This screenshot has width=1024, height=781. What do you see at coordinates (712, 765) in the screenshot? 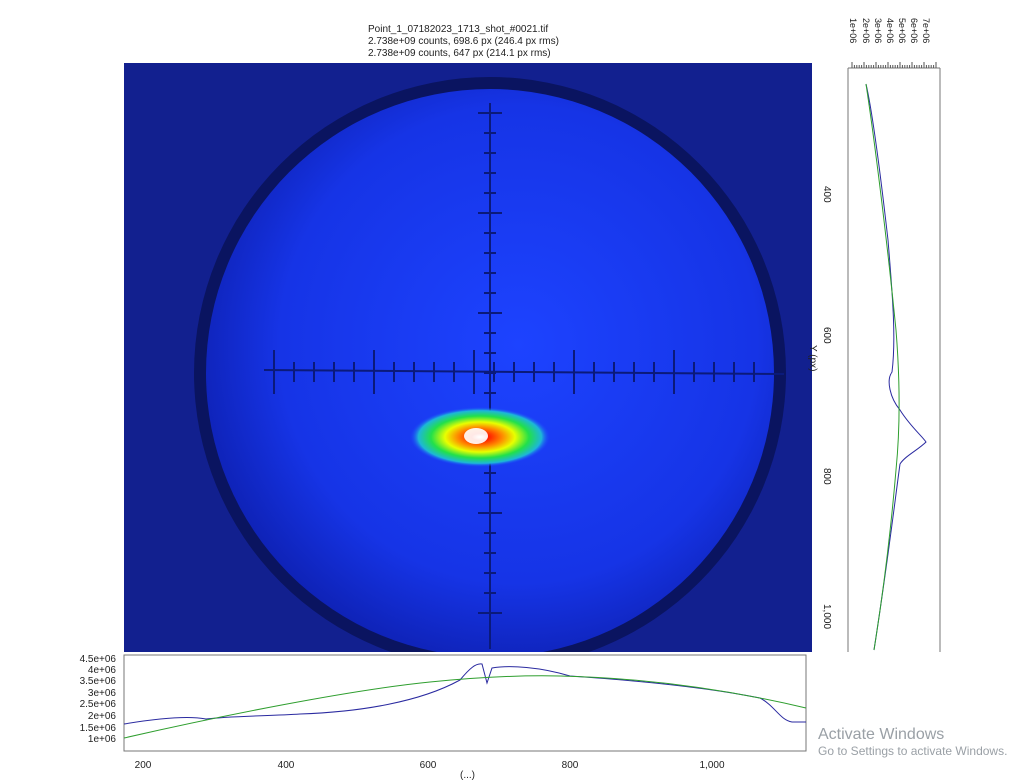
I see `x-tick: 1,000` at bounding box center [712, 765].